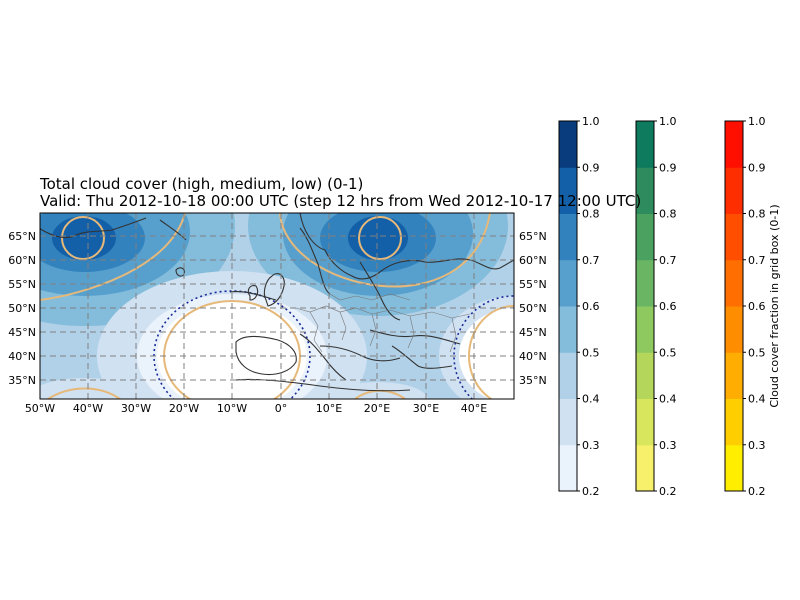 This screenshot has width=800, height=600. I want to click on lon-label: 10°E, so click(329, 408).